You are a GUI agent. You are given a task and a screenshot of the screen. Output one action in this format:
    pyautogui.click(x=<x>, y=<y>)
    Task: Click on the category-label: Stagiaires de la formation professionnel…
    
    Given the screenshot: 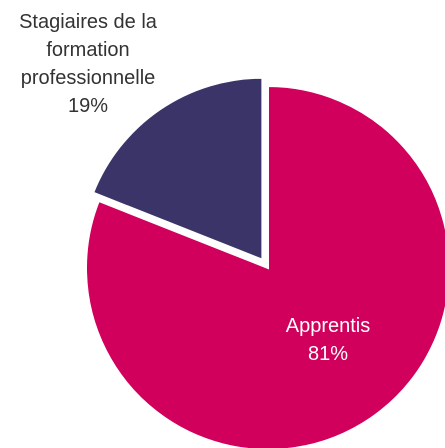 What is the action you would take?
    pyautogui.click(x=88, y=50)
    